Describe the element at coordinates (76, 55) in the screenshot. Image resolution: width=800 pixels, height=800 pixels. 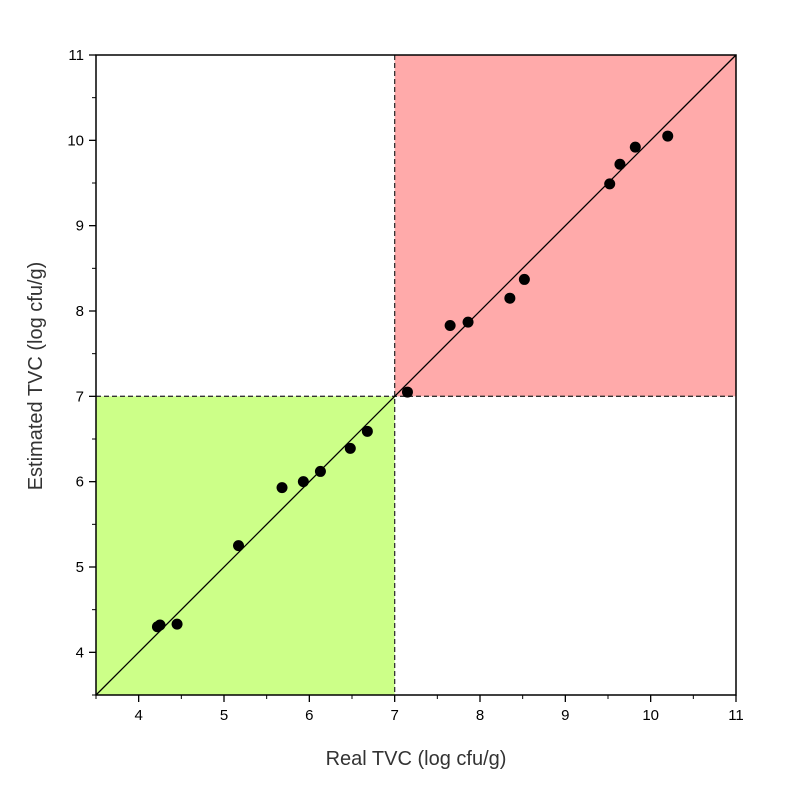
I see `y-tick-label: 11` at that location.